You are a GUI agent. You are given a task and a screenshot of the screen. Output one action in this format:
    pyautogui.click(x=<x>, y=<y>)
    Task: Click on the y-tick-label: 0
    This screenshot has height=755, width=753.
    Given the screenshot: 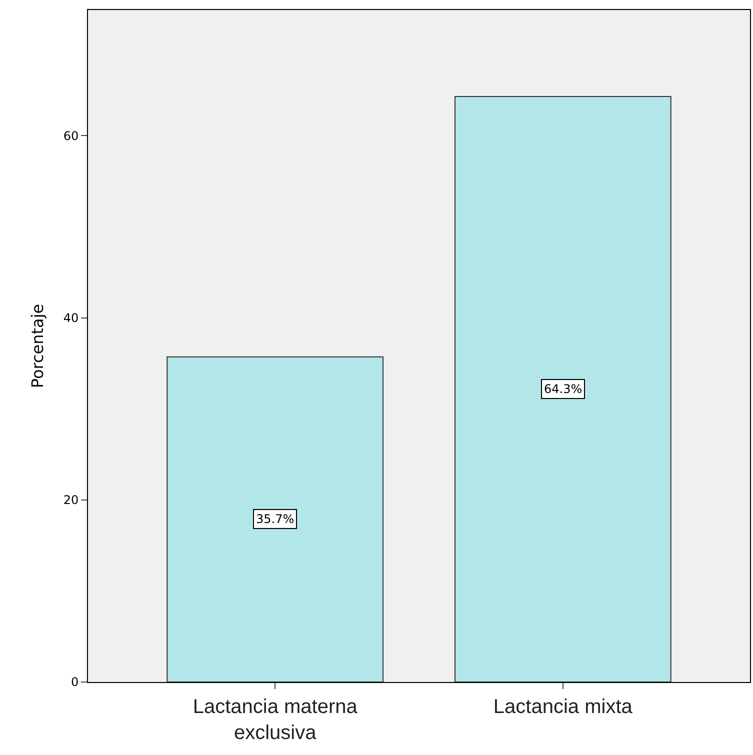 What is the action you would take?
    pyautogui.click(x=74, y=682)
    